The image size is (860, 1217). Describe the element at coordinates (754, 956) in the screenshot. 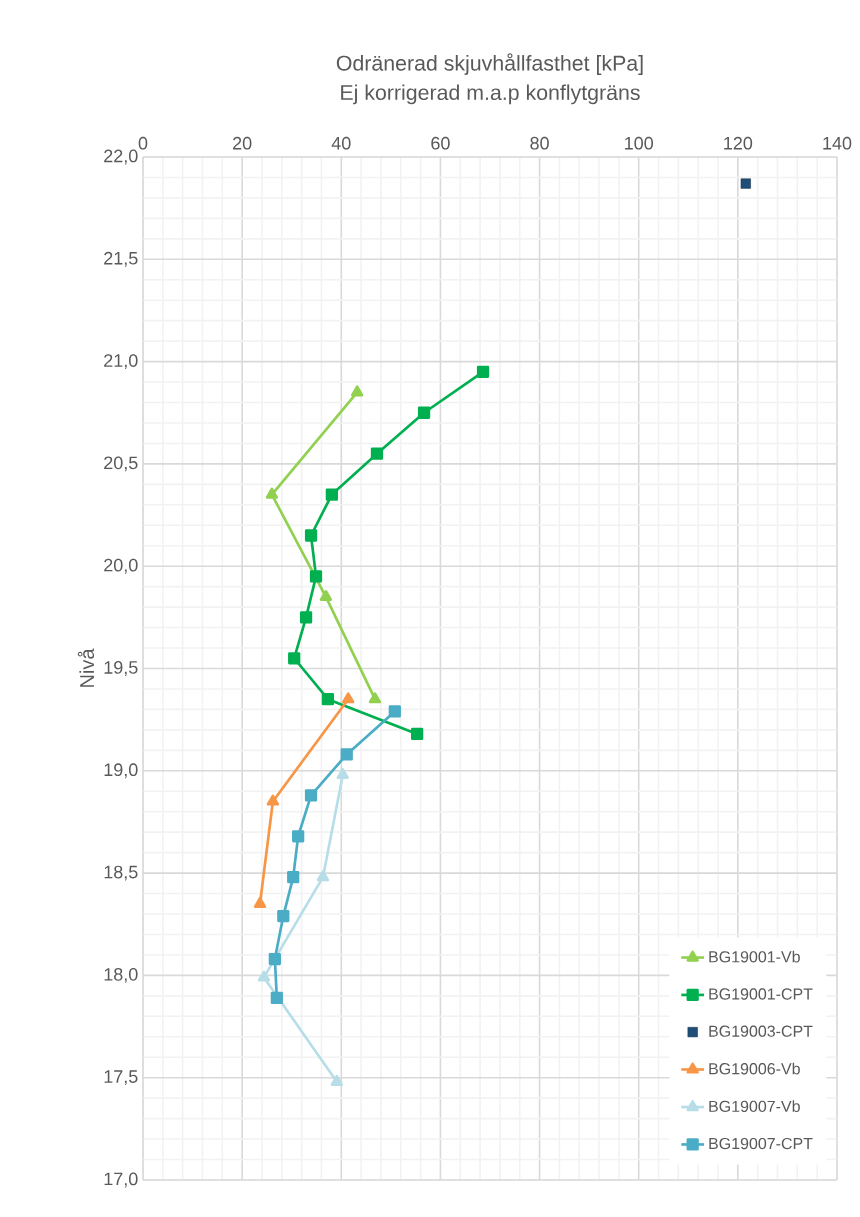

I see `legend-label: BG19001-Vb` at that location.